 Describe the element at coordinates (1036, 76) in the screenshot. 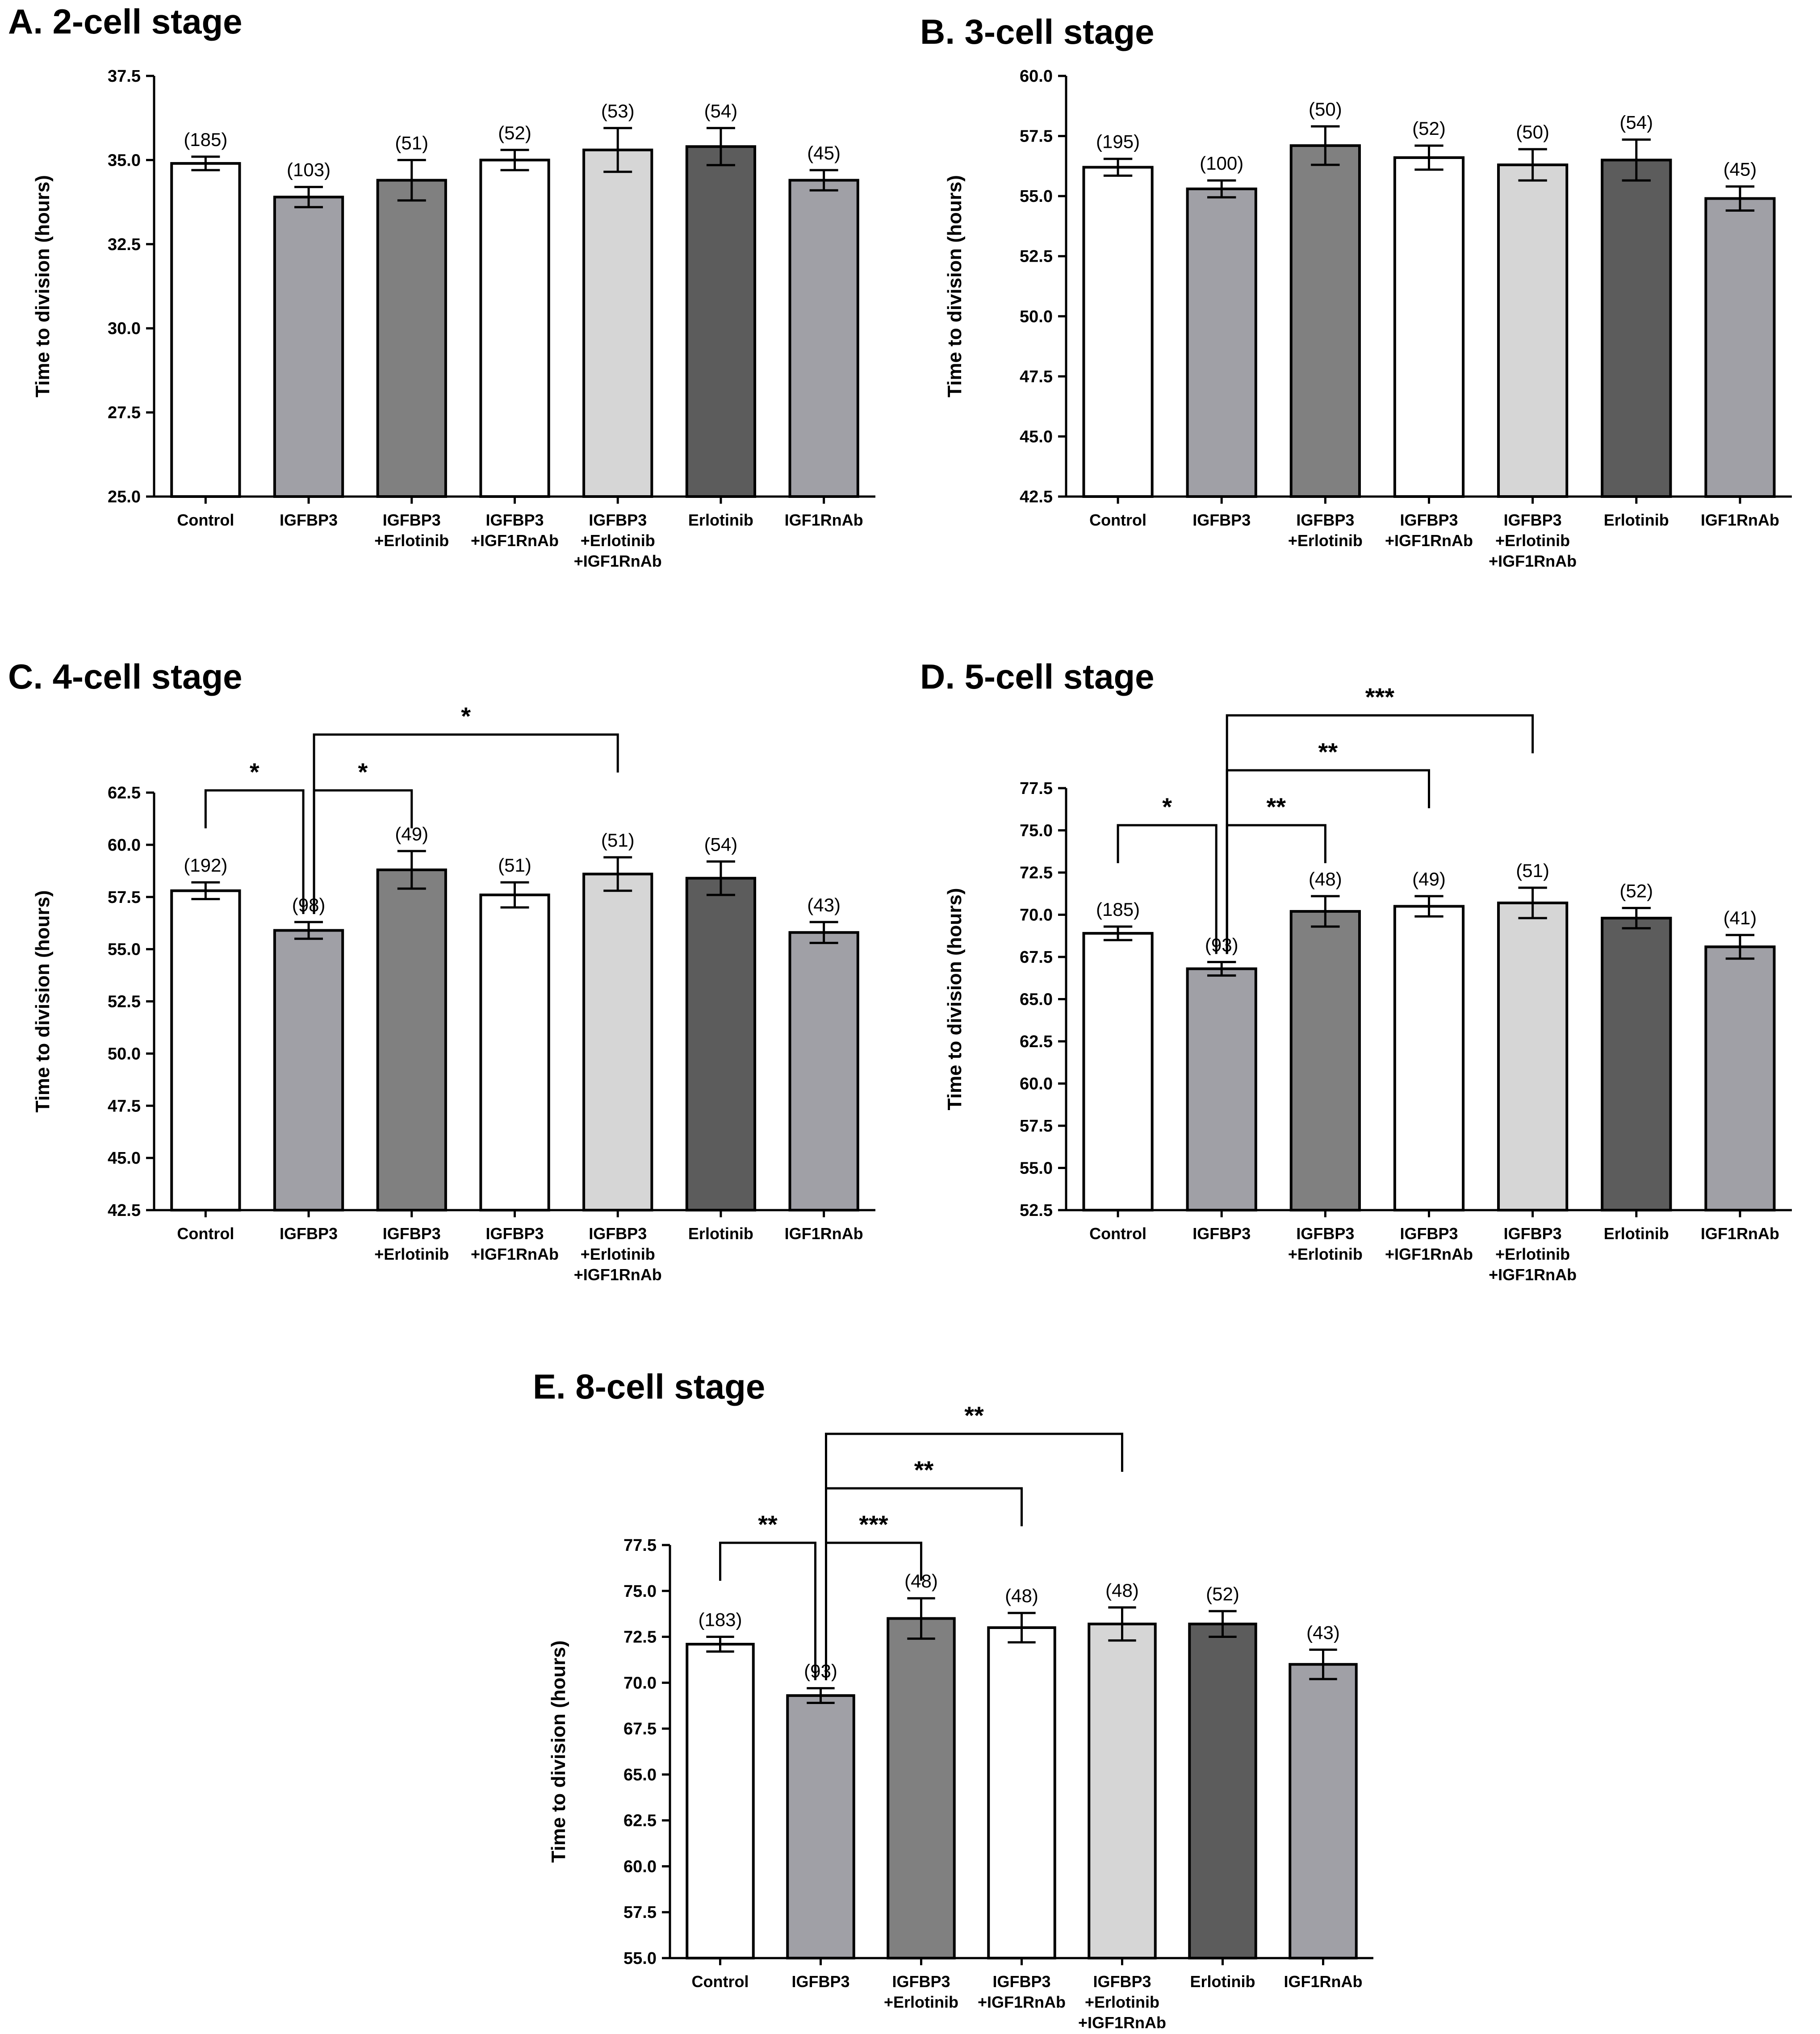

I see `y-tick-label: 60.0` at that location.